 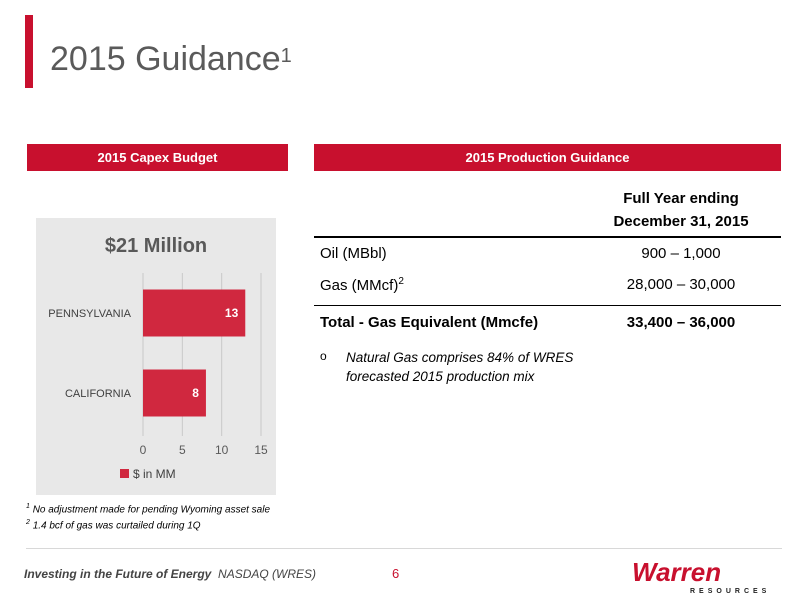 I want to click on warren-logo: Warren RESOURCES, so click(x=701, y=576).